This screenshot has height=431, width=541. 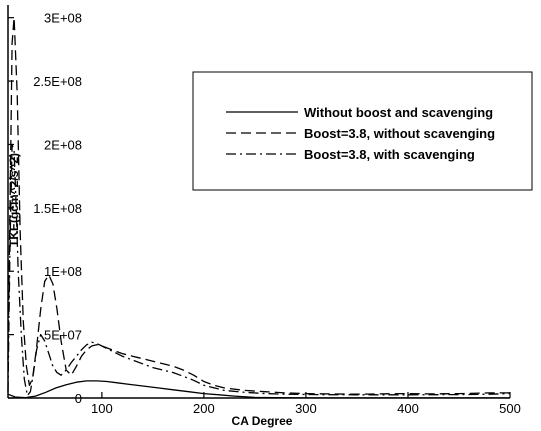 What do you see at coordinates (204, 408) in the screenshot?
I see `x-tick-label: 200` at bounding box center [204, 408].